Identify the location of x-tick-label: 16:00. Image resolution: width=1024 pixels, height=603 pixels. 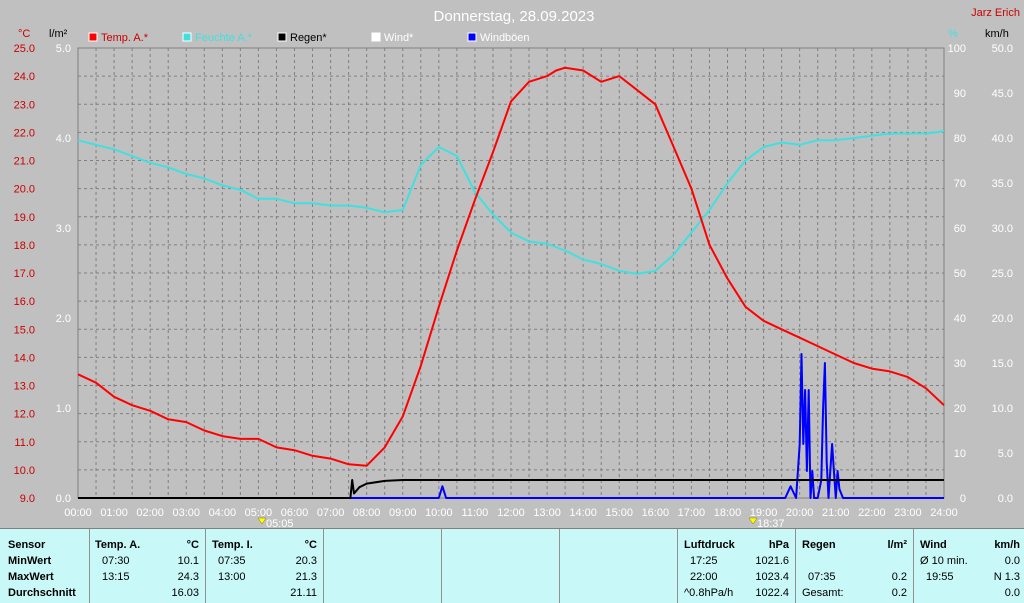
(656, 513).